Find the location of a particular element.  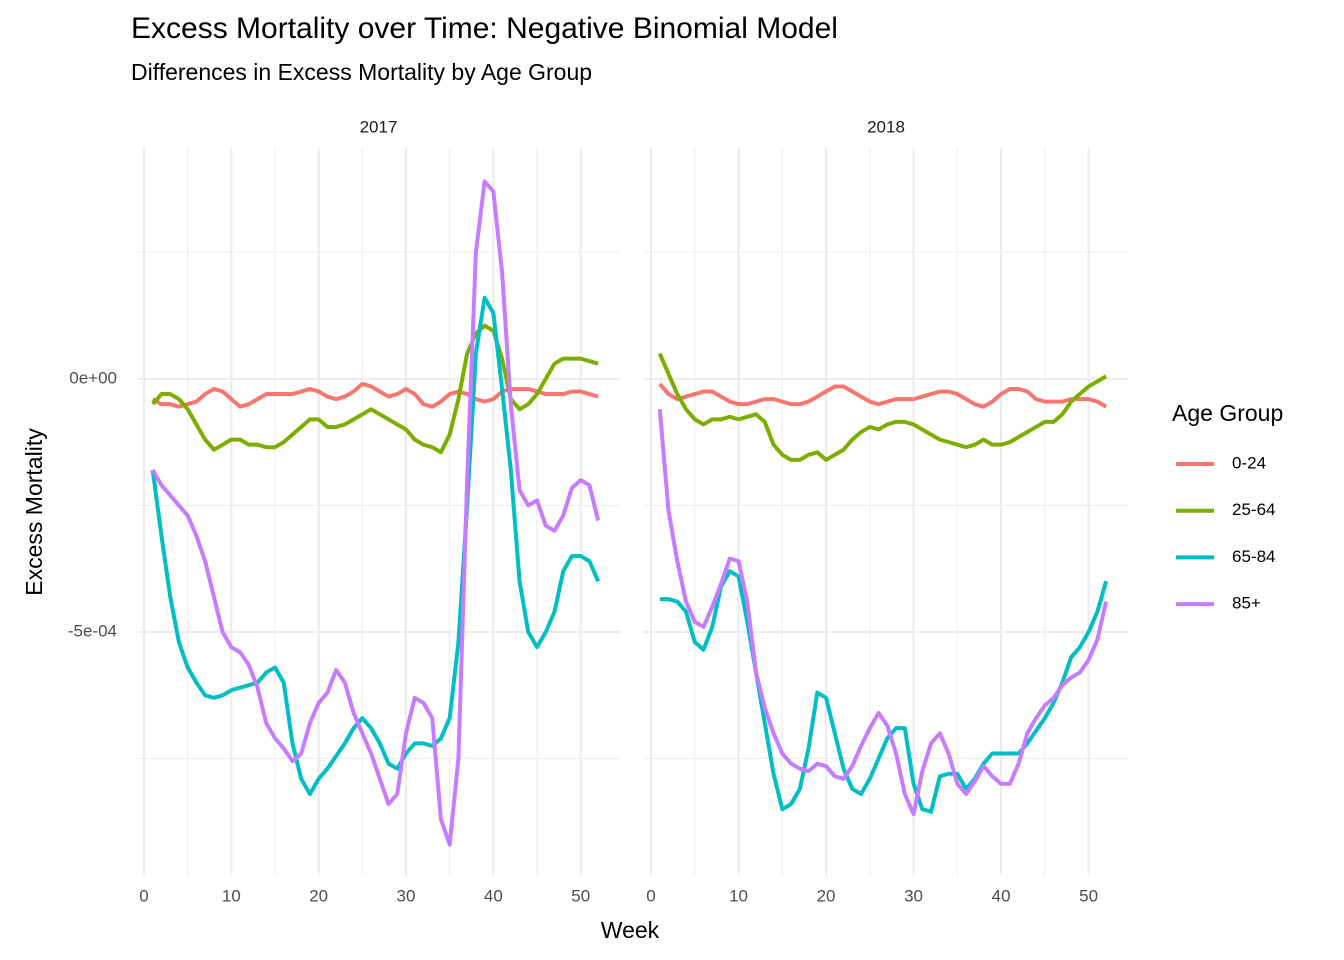

legend-label: 25-64 is located at coordinates (1253, 509).